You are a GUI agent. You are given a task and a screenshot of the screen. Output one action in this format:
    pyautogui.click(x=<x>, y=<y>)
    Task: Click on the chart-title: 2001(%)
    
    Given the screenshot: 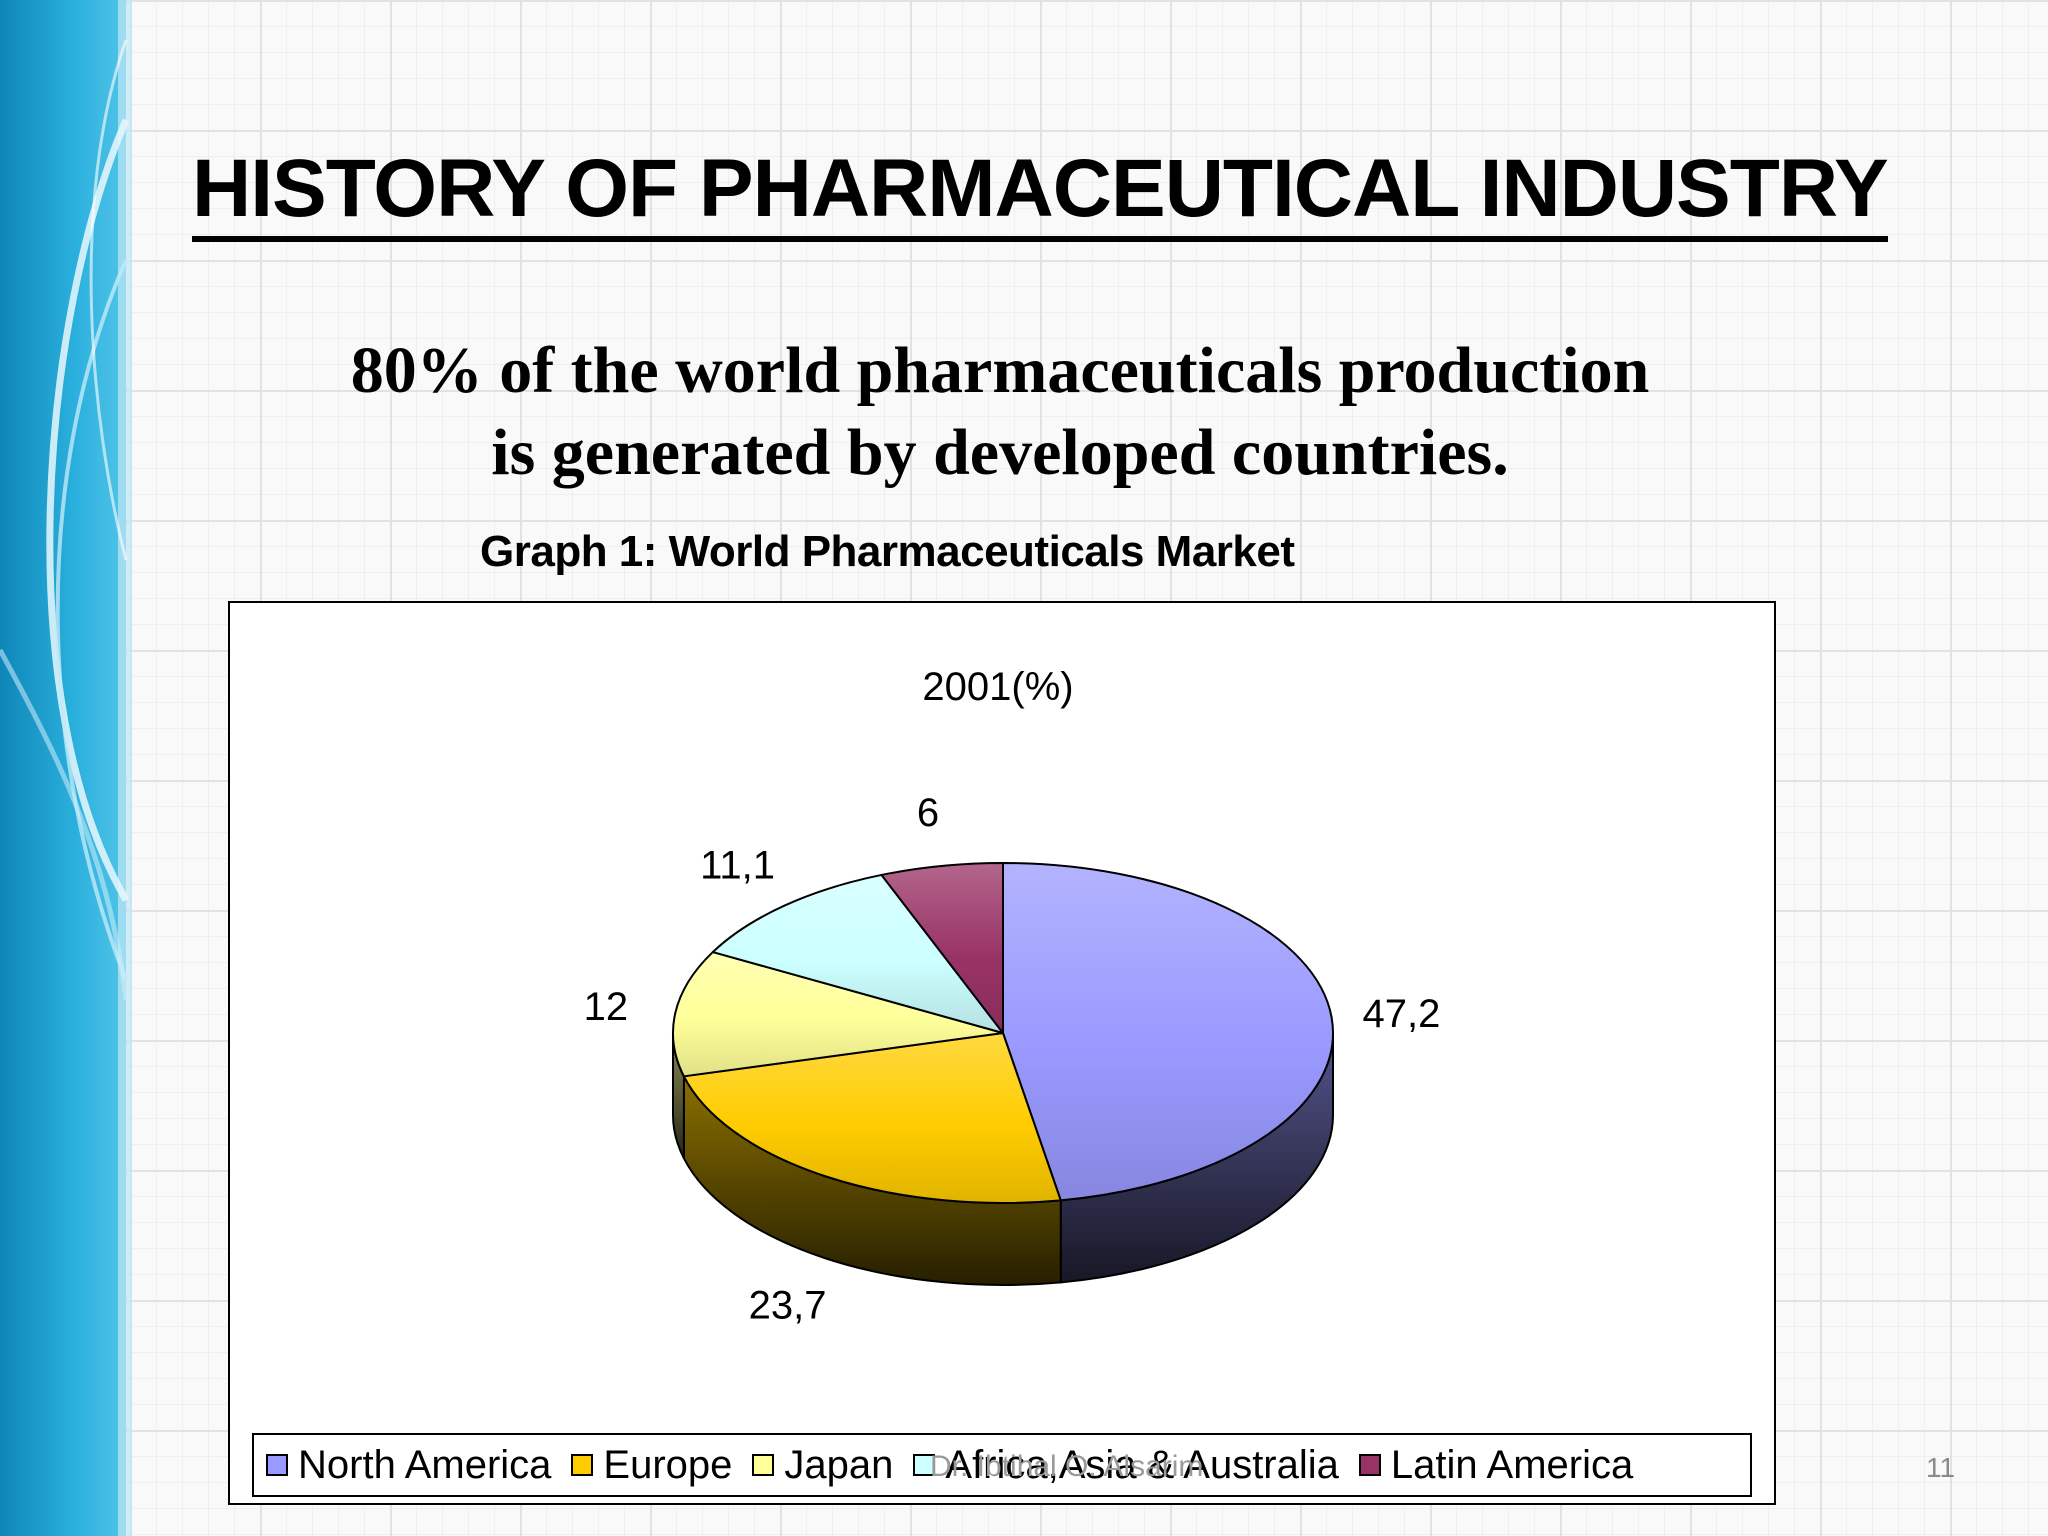 What is the action you would take?
    pyautogui.click(x=997, y=687)
    